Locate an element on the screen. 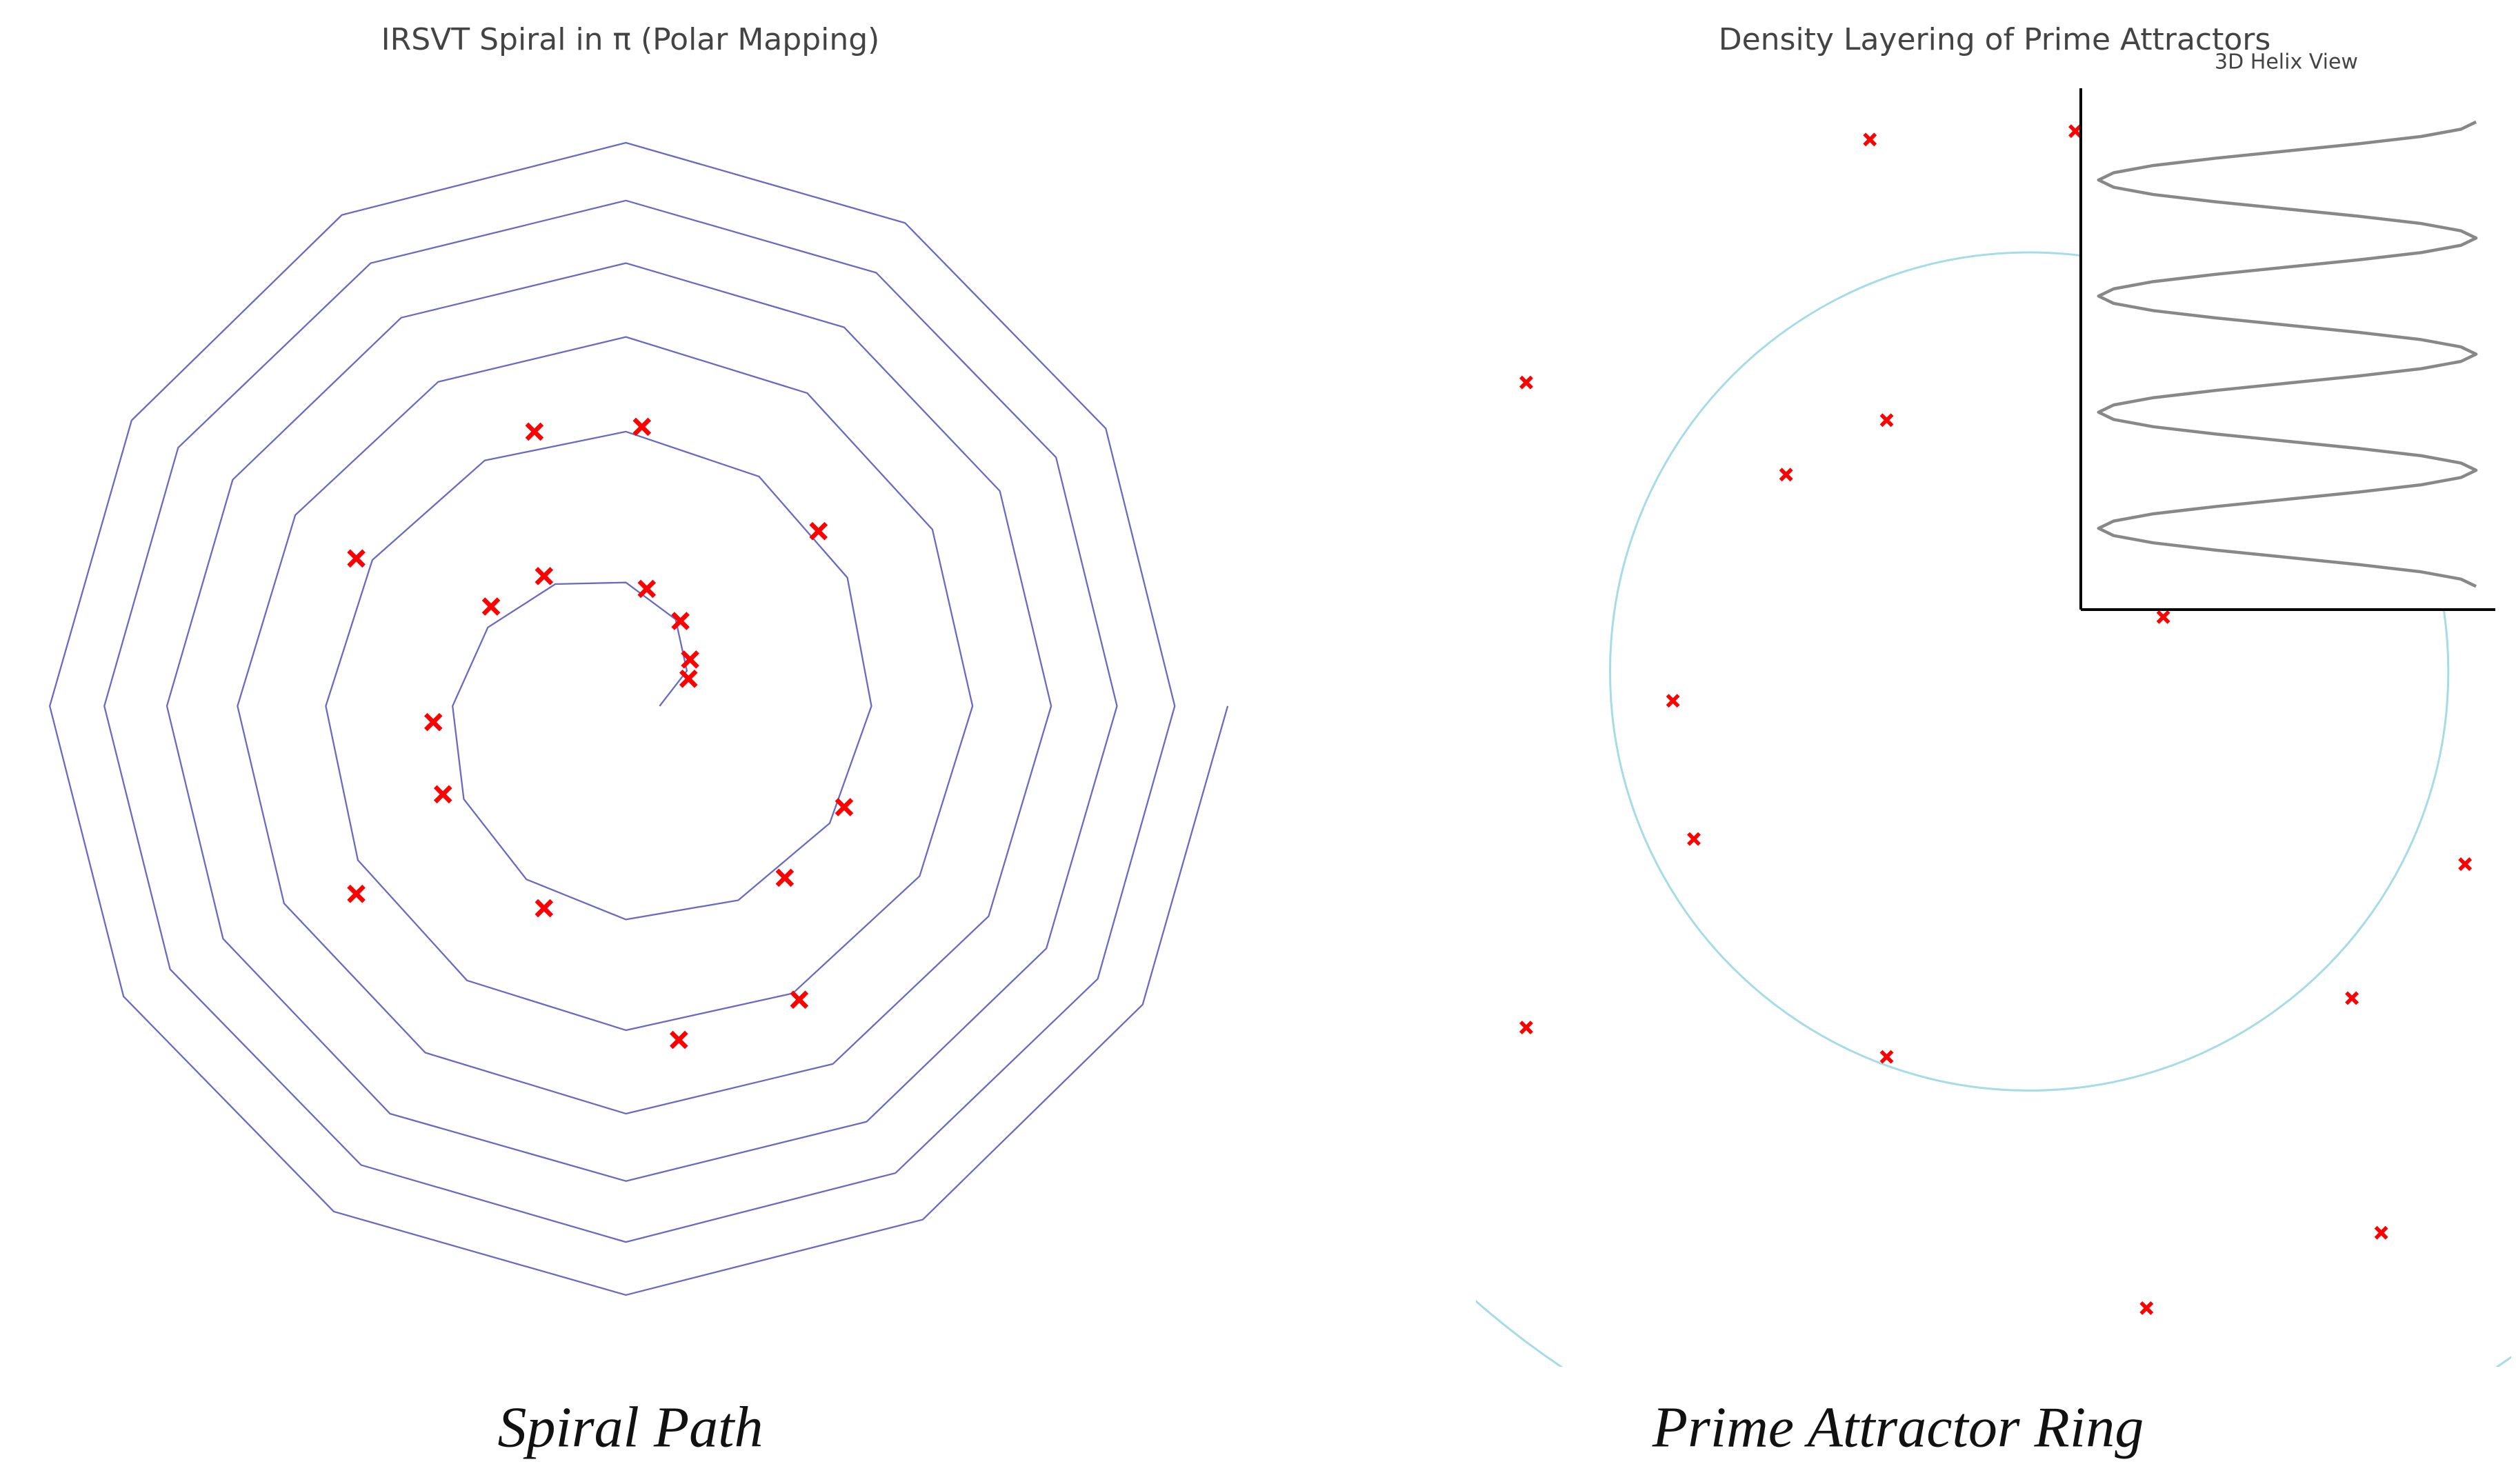  chart-title: 3D Helix View is located at coordinates (2286, 62).